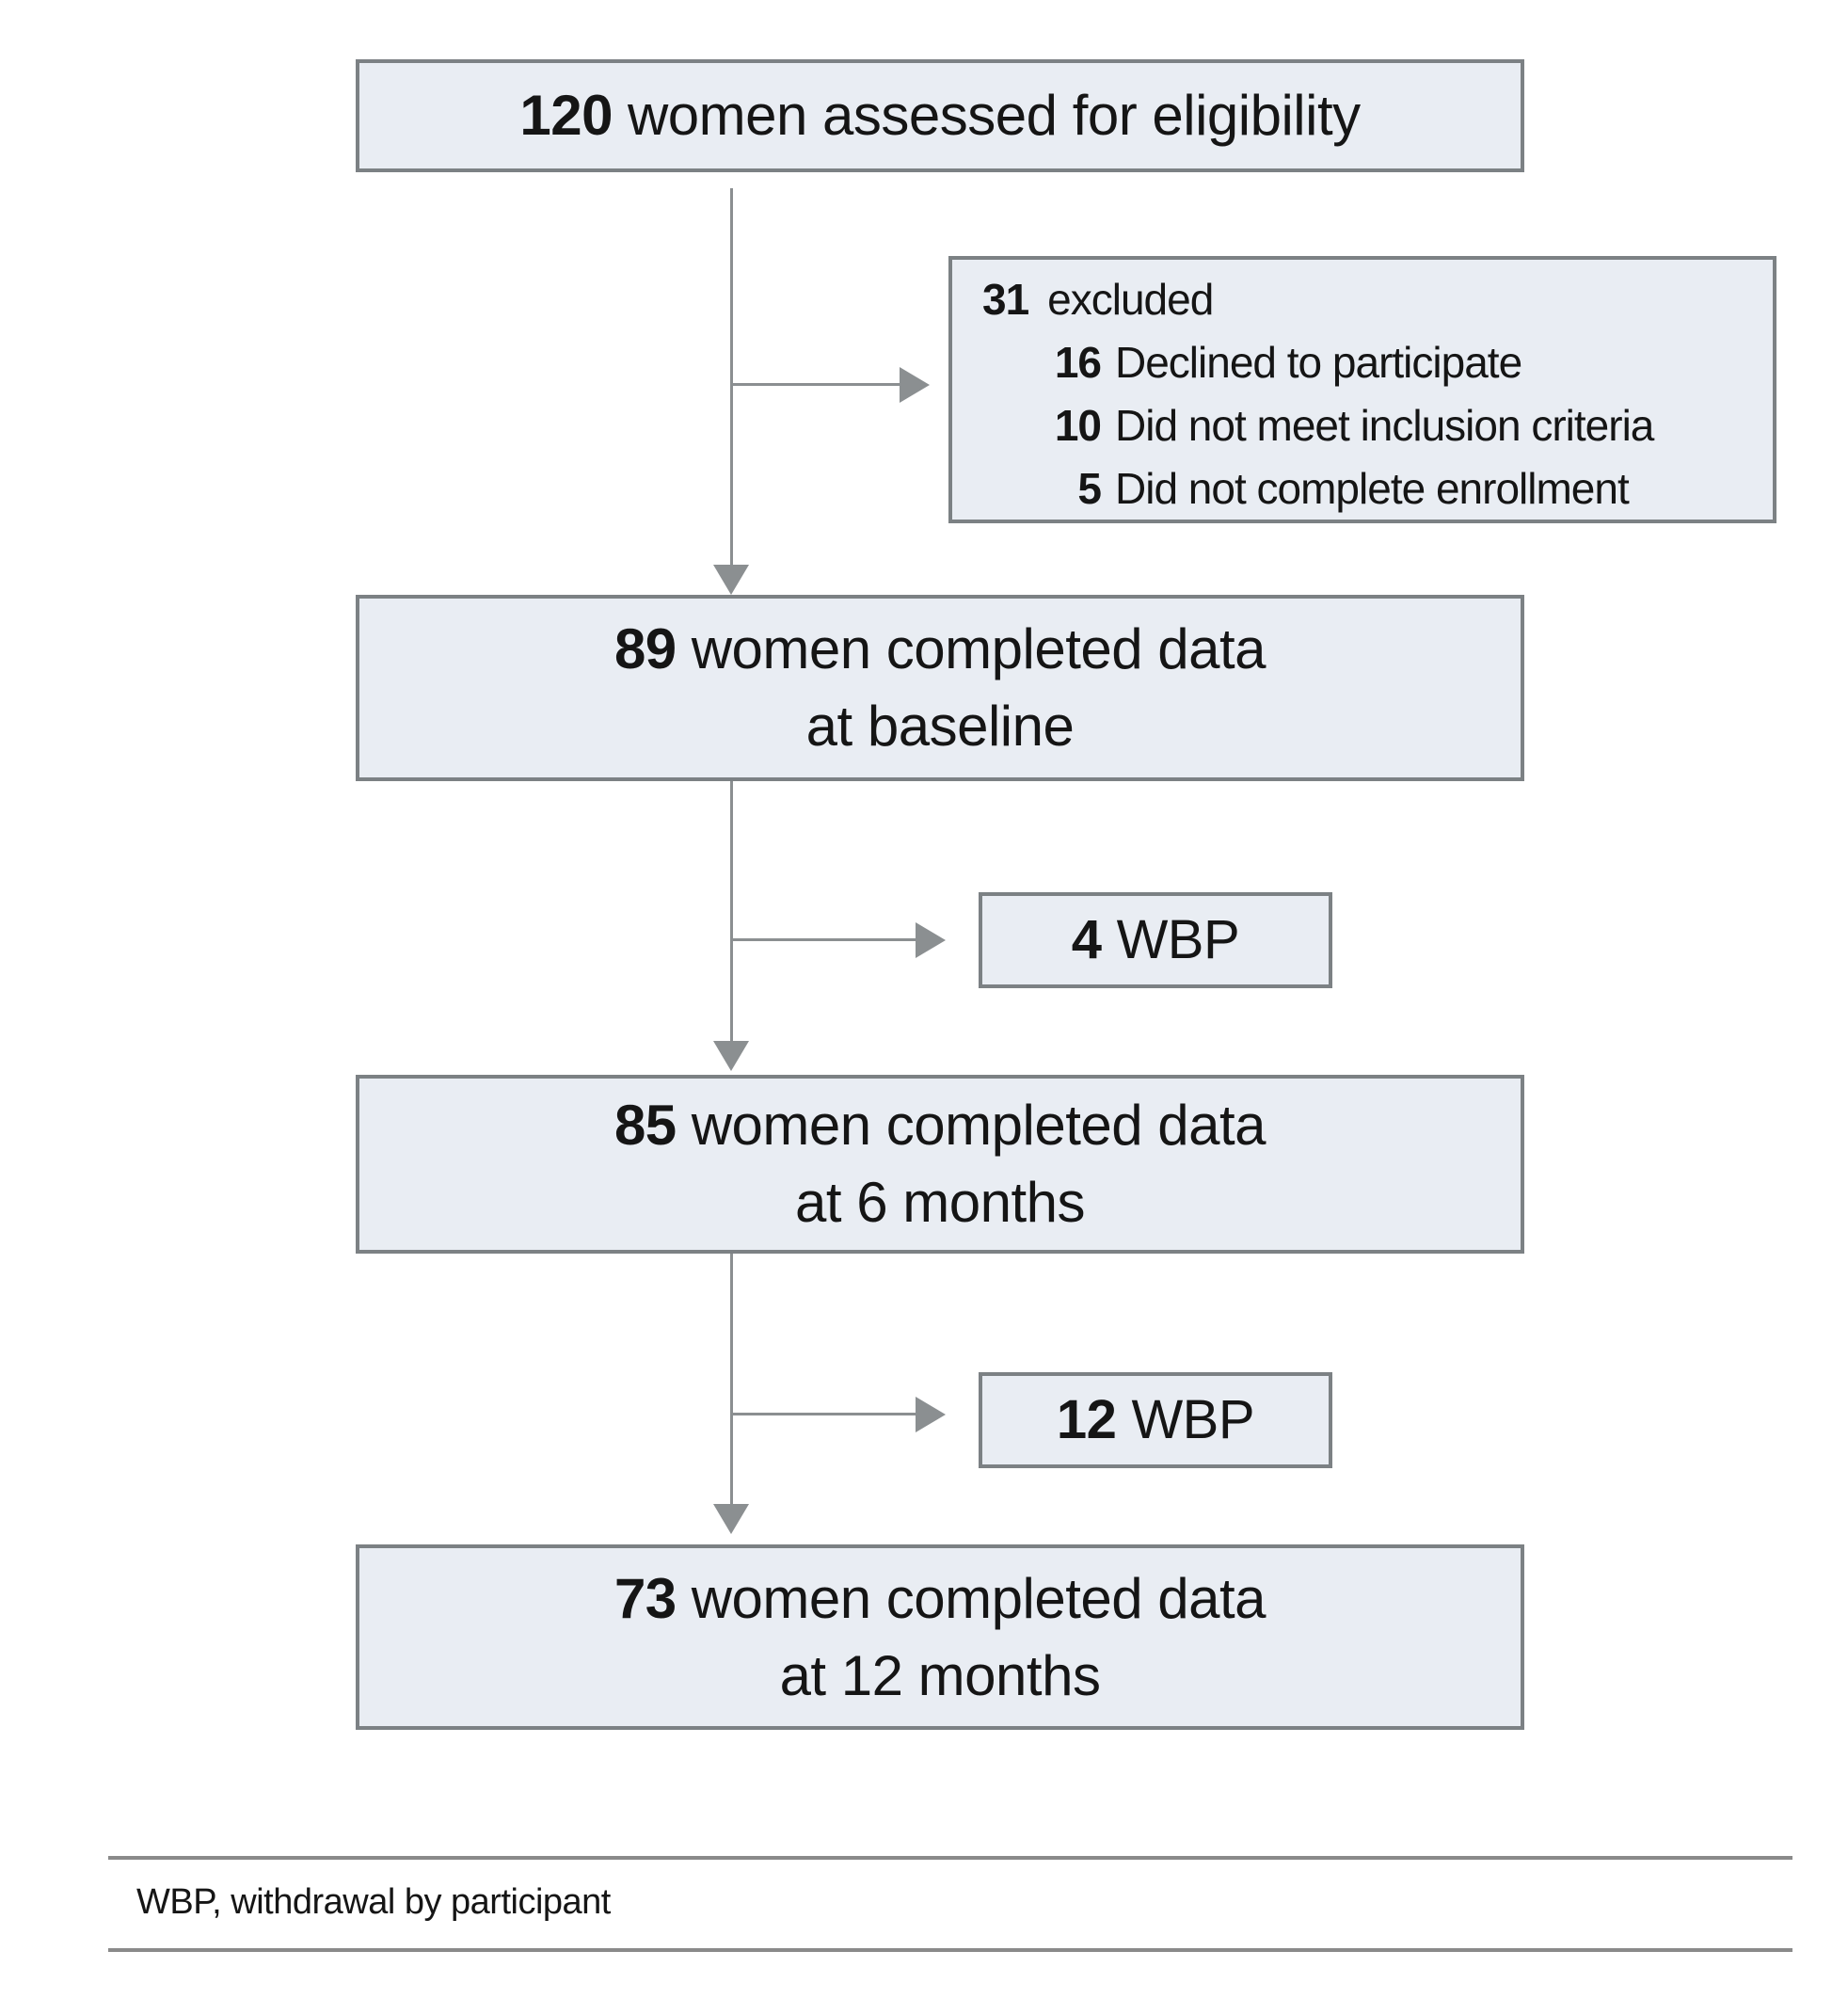  I want to click on flow-line-6months-to-12months, so click(731, 1379).